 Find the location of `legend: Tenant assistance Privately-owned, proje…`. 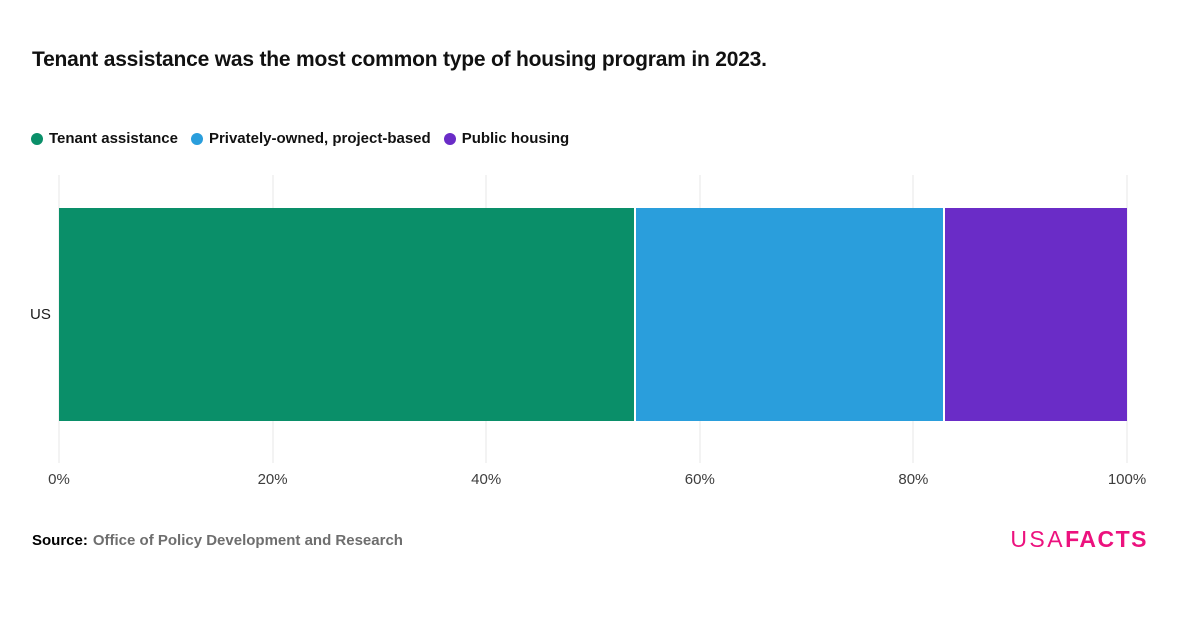

legend: Tenant assistance Privately-owned, proje… is located at coordinates (300, 138).